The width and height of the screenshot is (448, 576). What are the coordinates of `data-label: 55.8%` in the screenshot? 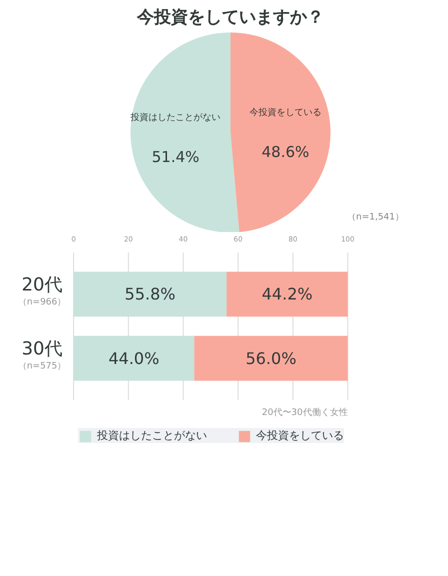 It's located at (150, 294).